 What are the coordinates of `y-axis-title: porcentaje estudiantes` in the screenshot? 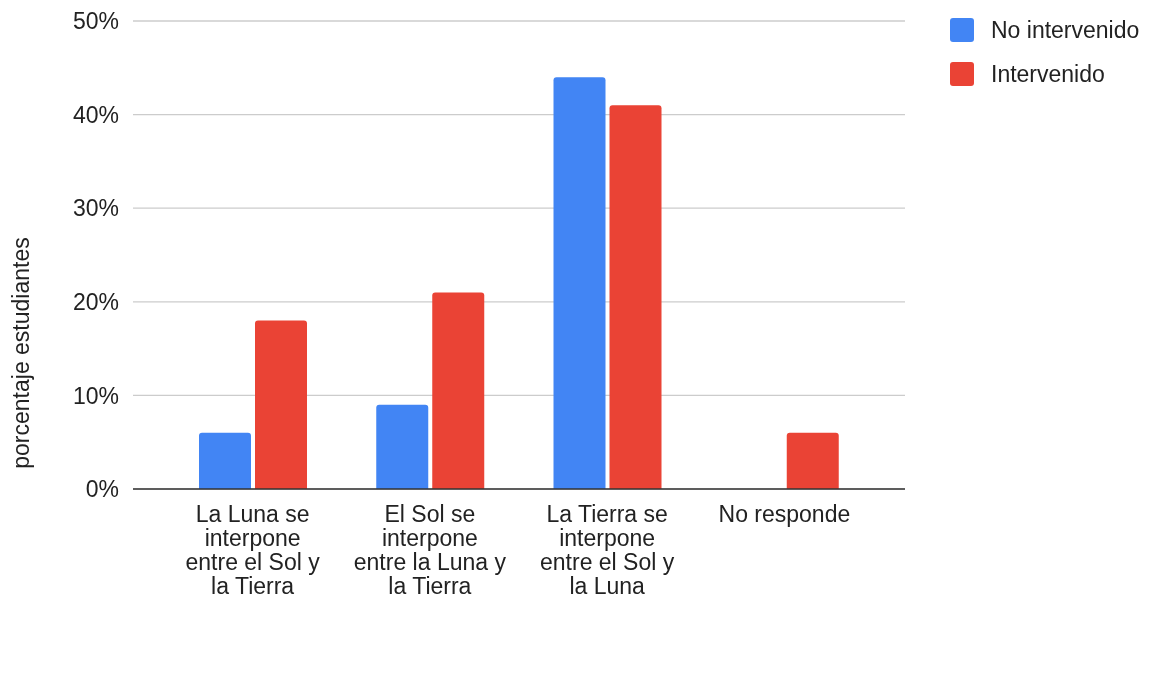 It's located at (21, 353).